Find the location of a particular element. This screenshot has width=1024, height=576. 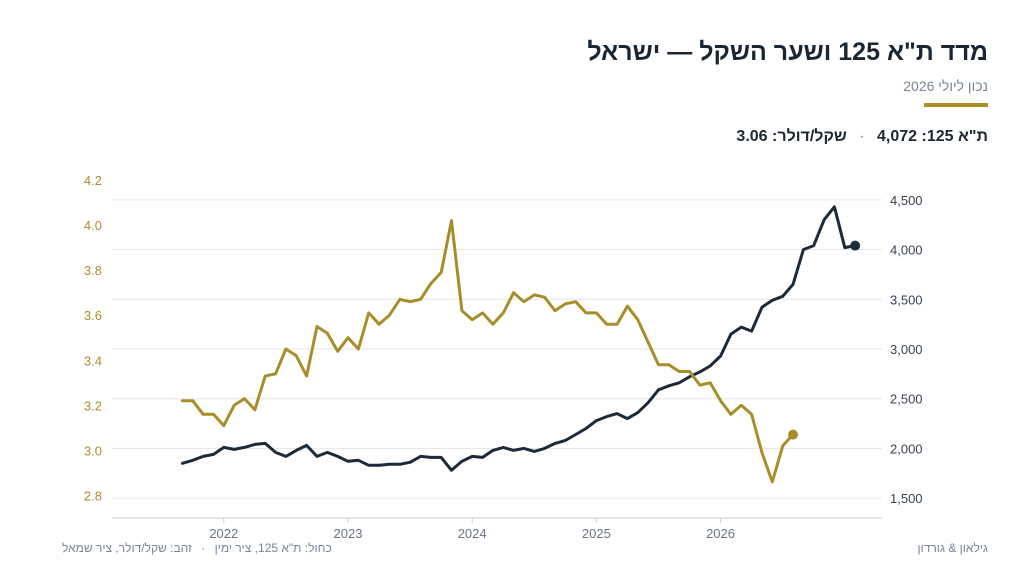

left-tick-label: 3.4 is located at coordinates (93, 360).